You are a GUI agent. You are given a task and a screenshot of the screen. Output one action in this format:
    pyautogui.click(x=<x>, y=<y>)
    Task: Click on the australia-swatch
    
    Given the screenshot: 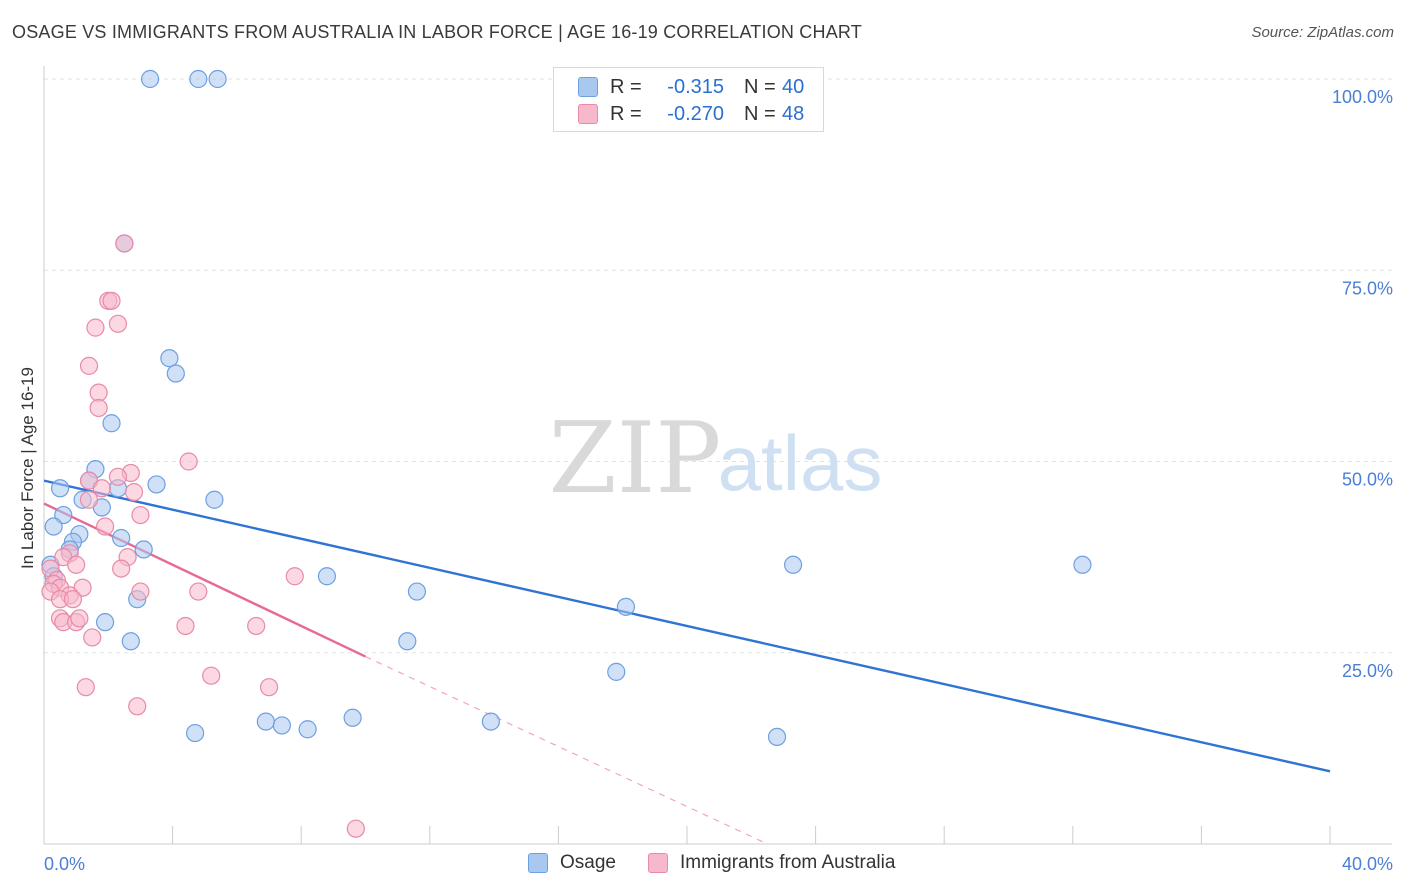 What is the action you would take?
    pyautogui.click(x=588, y=114)
    